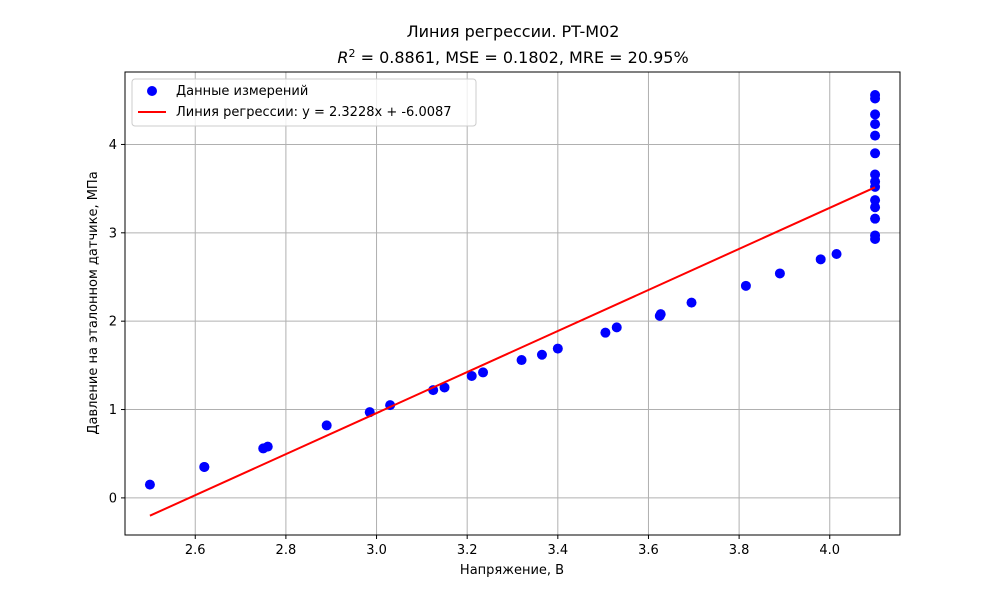 This screenshot has width=1000, height=600. I want to click on legend-label-regression: Линия регрессии: y = 2.3228x + -6.0087, so click(314, 112).